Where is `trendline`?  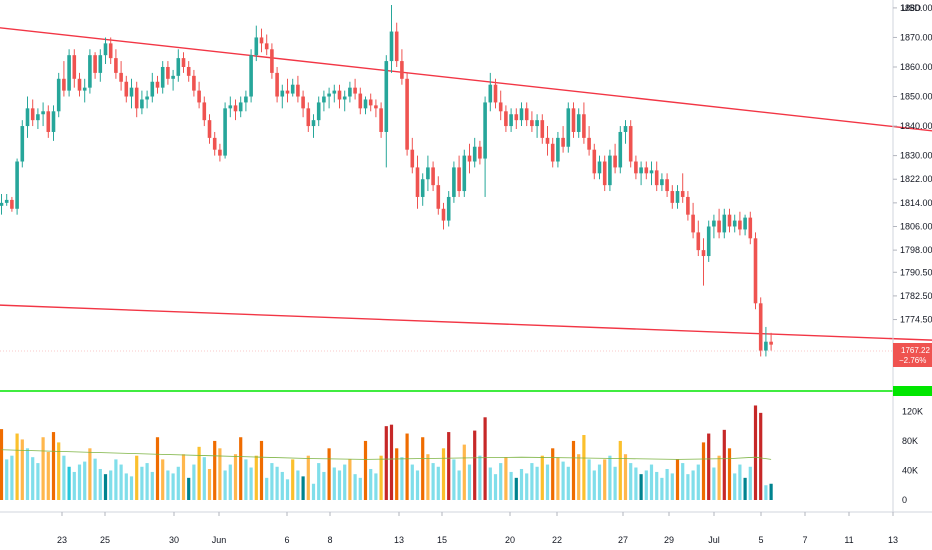 trendline is located at coordinates (466, 324).